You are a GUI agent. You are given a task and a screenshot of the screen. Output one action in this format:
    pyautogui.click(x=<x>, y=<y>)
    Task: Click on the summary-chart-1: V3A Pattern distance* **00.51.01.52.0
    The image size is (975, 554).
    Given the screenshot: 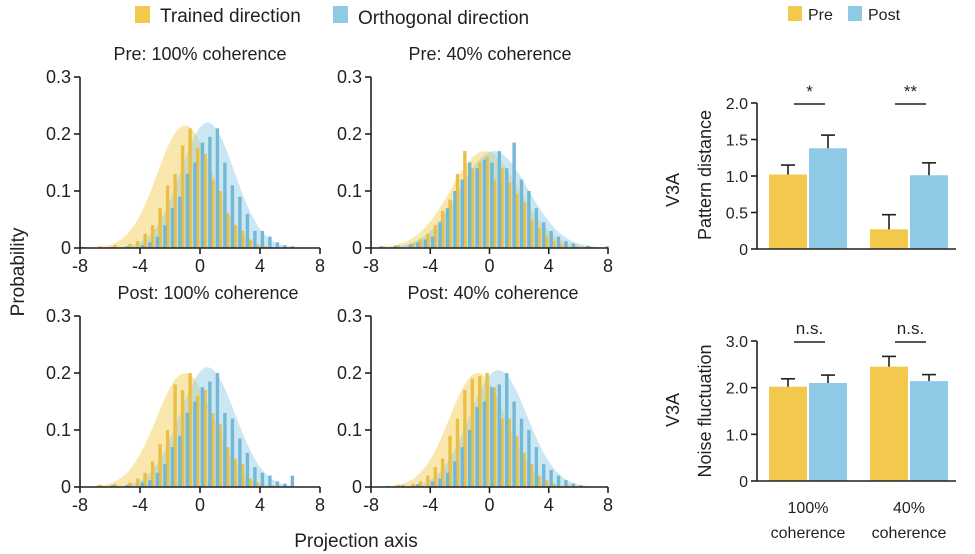 What is the action you would take?
    pyautogui.click(x=809, y=170)
    